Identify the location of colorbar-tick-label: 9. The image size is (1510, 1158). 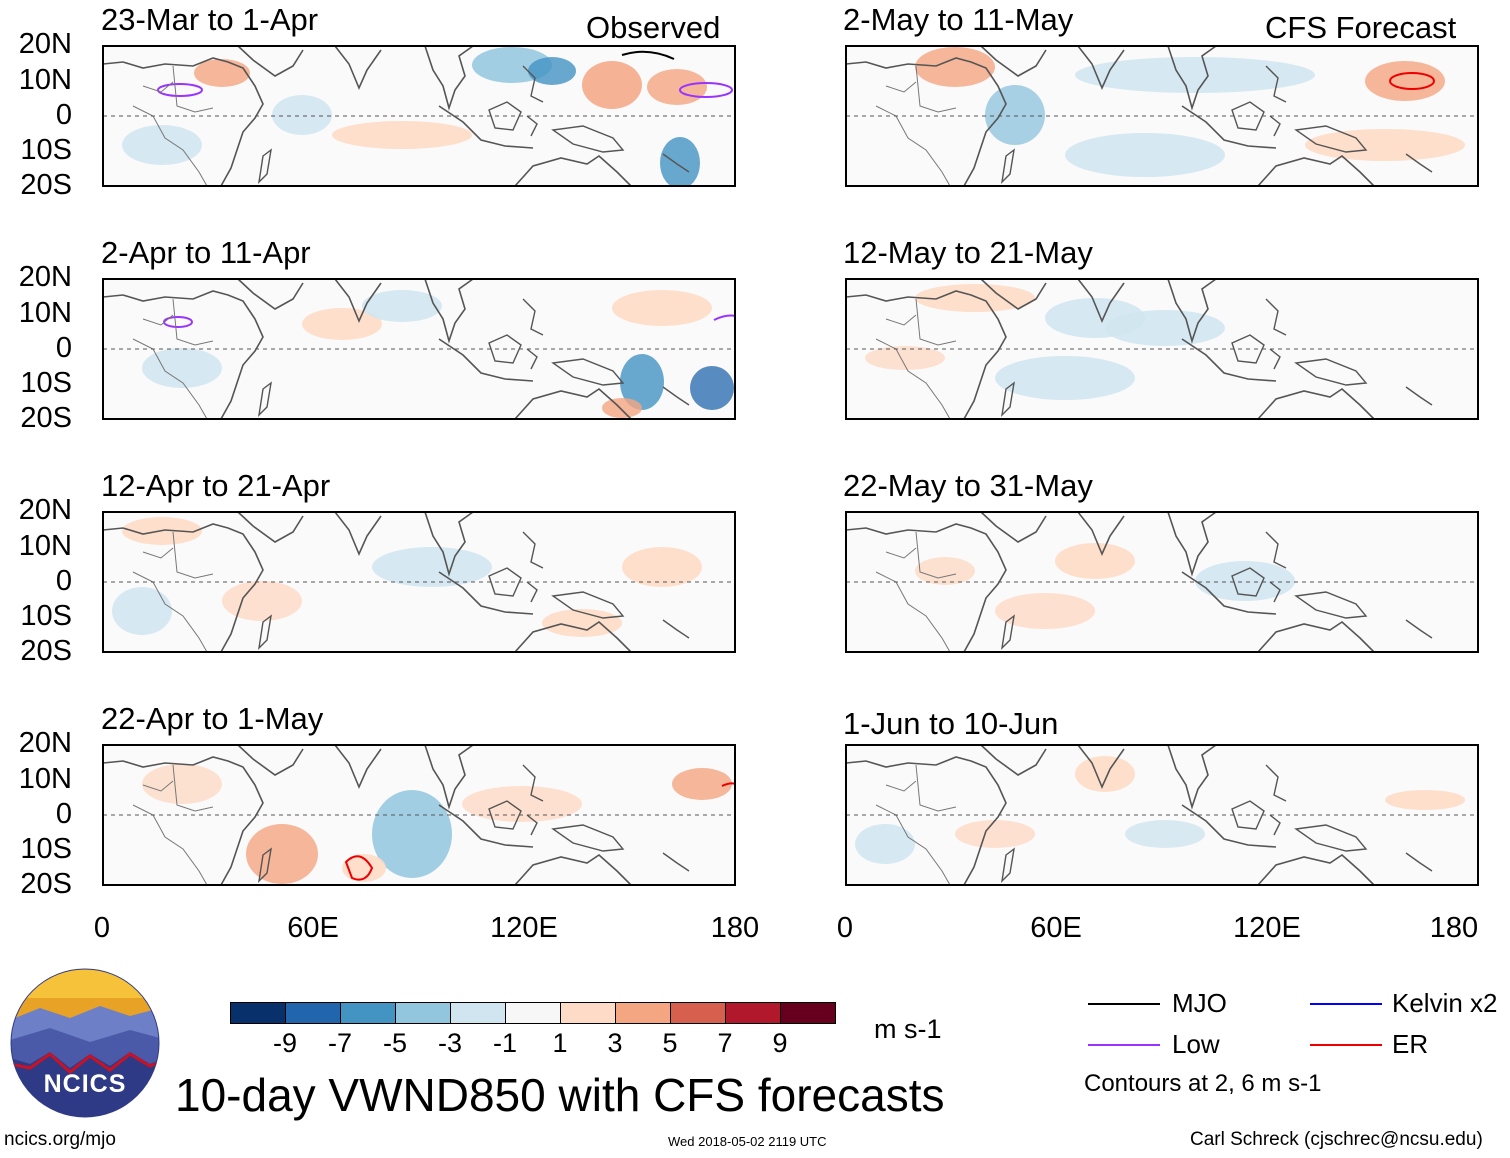
(780, 1043).